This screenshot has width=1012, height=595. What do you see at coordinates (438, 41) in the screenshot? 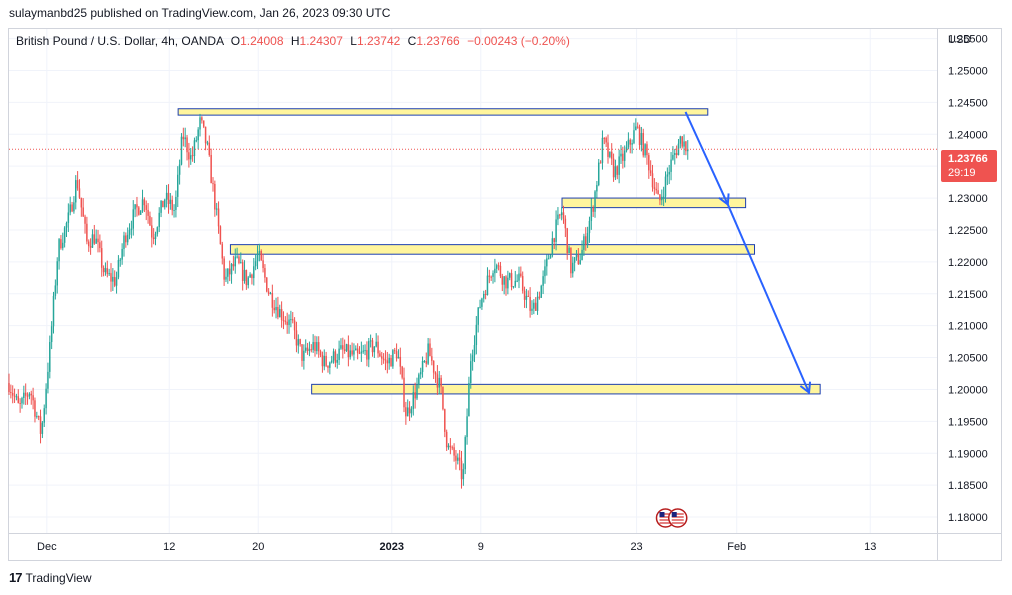
I see `close-value: 1.23766` at bounding box center [438, 41].